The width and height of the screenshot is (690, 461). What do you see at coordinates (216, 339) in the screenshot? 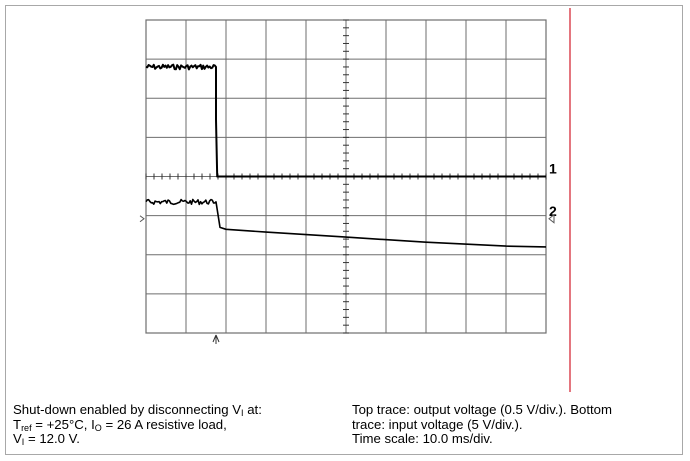
I see `trigger-marker` at bounding box center [216, 339].